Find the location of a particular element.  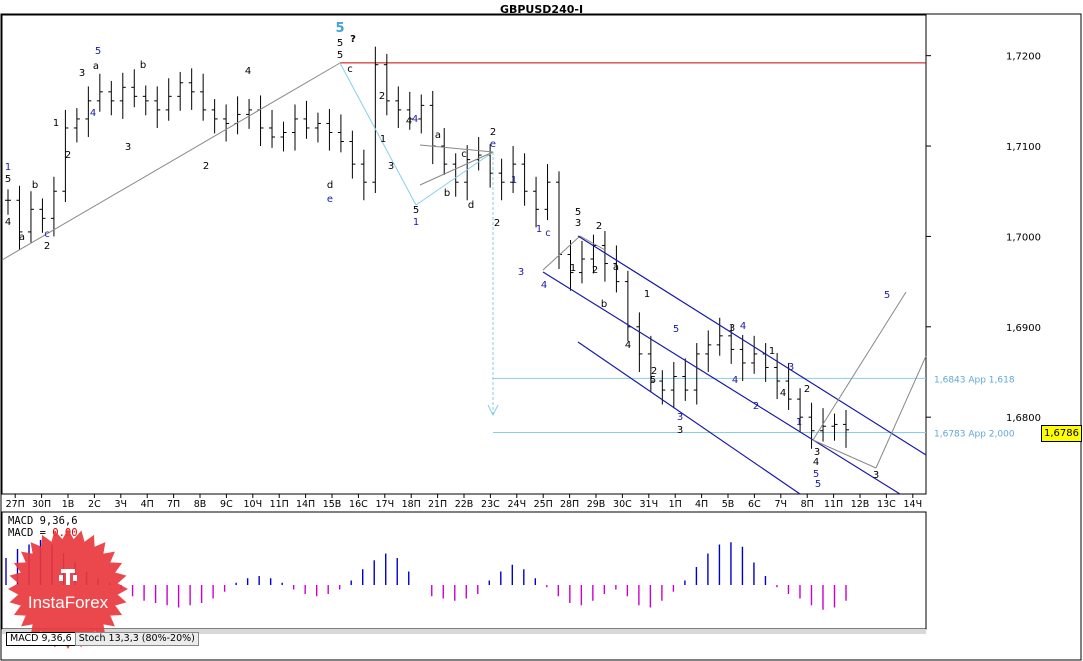

wave-label: e is located at coordinates (330, 199).